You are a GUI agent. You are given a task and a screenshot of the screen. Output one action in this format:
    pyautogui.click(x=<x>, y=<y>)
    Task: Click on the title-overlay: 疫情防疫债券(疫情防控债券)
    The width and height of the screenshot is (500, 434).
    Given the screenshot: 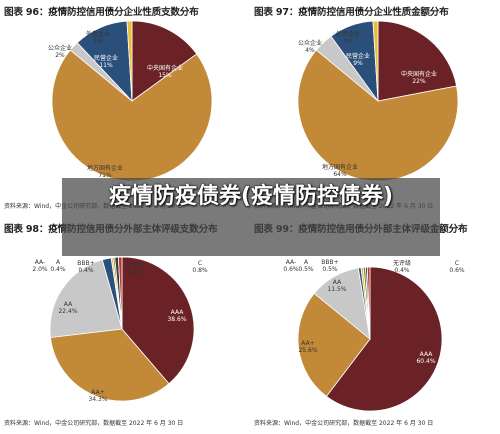 What is the action you would take?
    pyautogui.click(x=251, y=217)
    